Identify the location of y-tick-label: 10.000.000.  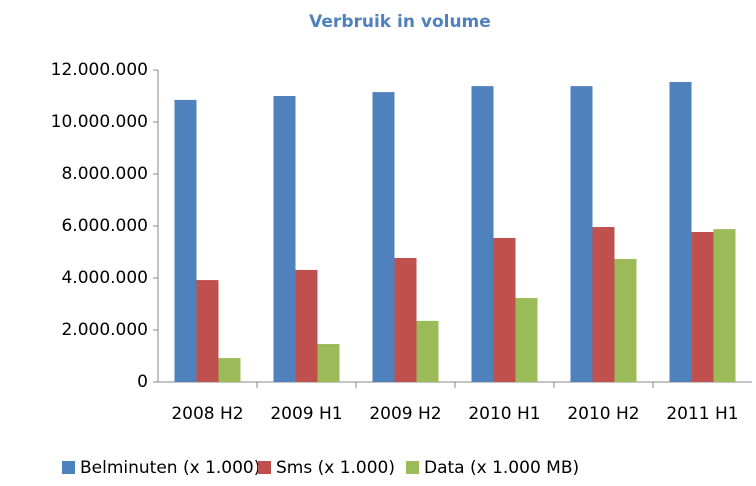
(99, 122).